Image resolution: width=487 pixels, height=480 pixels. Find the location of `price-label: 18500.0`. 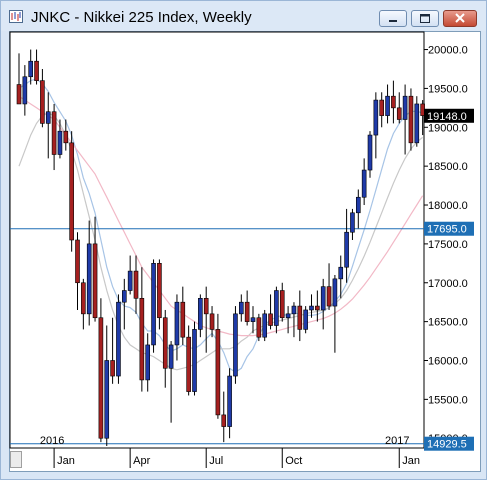

price-label: 18500.0 is located at coordinates (448, 167).